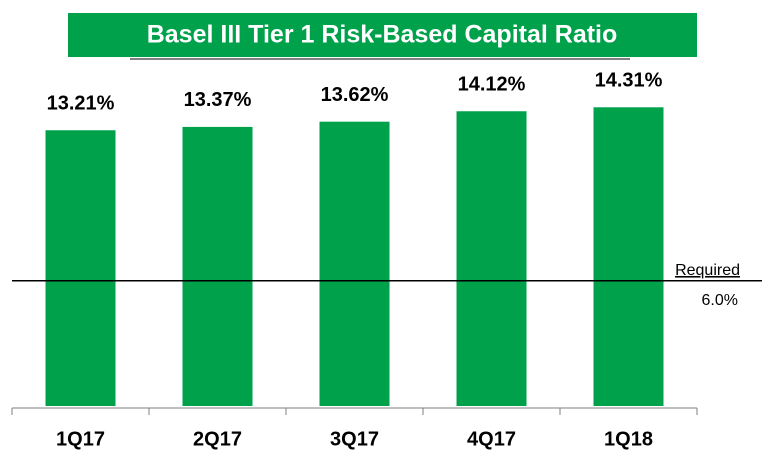 The image size is (762, 450). What do you see at coordinates (218, 100) in the screenshot?
I see `value-label: 13.37%` at bounding box center [218, 100].